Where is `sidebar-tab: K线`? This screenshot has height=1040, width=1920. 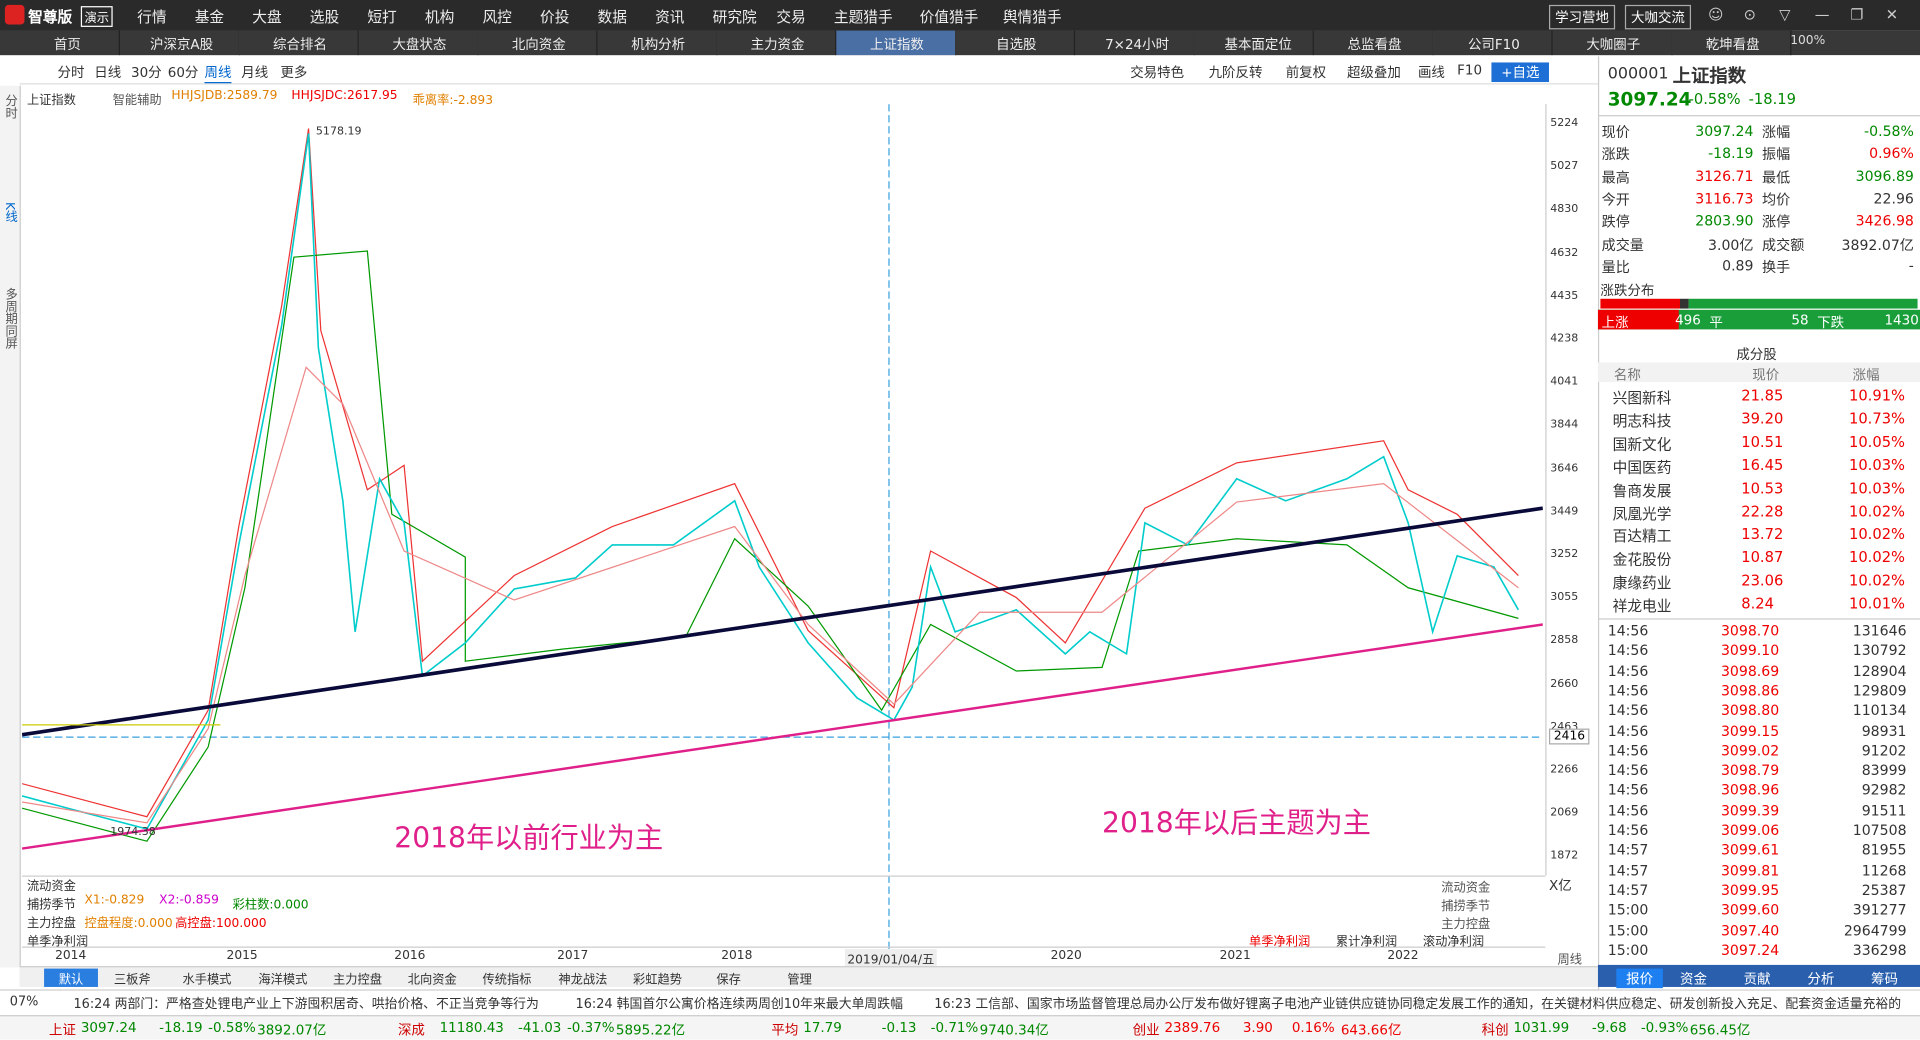
sidebar-tab: K线 is located at coordinates (9, 212).